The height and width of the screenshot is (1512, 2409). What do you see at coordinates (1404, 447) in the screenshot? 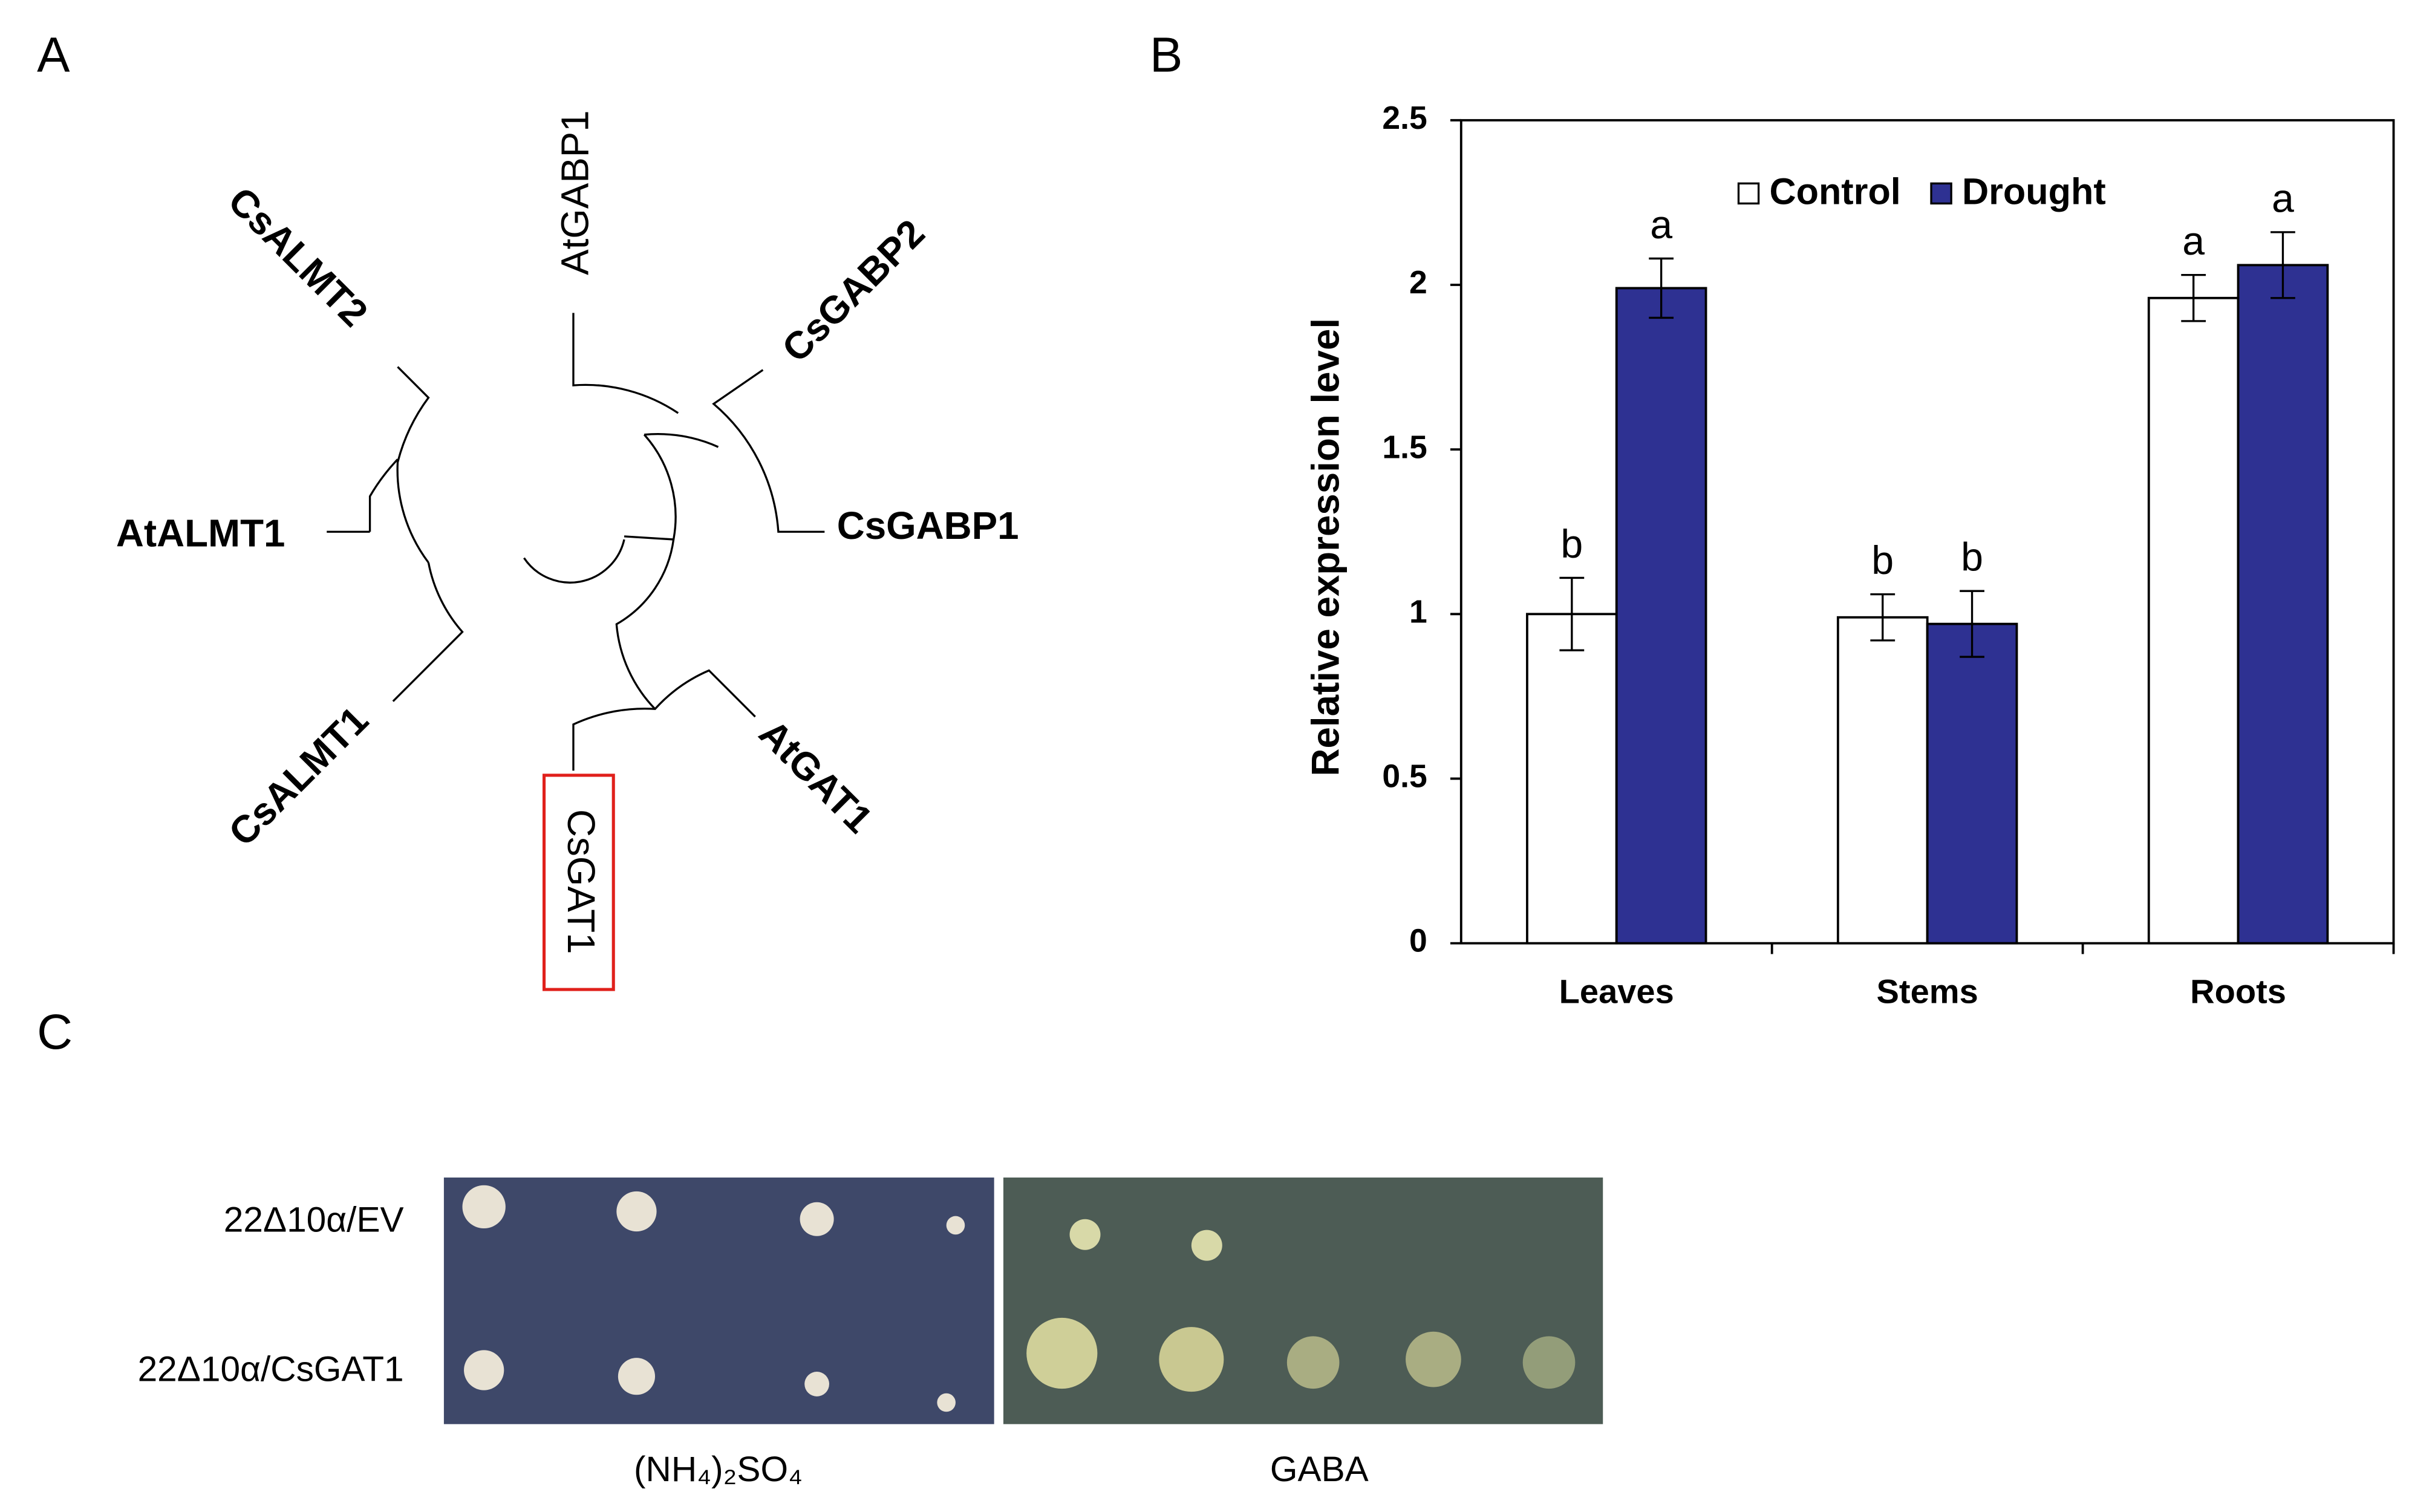
I see `y-tick-label: 1.5` at bounding box center [1404, 447].